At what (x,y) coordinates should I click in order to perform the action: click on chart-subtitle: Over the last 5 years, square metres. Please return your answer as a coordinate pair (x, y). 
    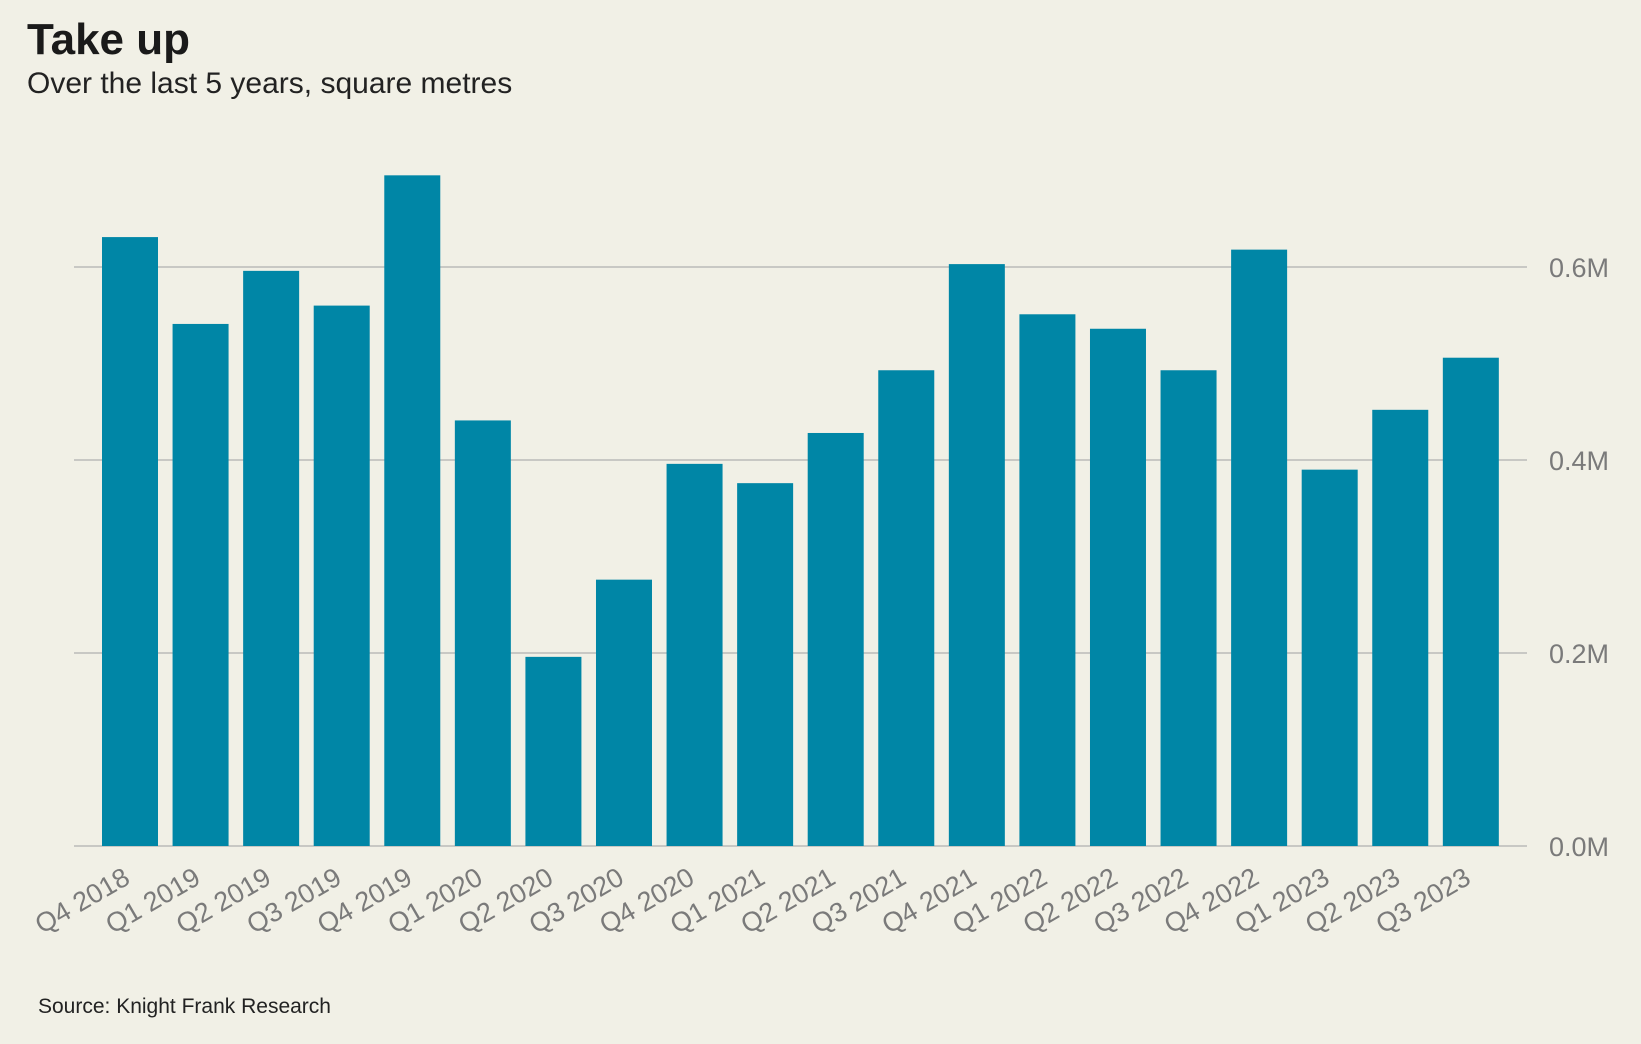
    Looking at the image, I should click on (270, 83).